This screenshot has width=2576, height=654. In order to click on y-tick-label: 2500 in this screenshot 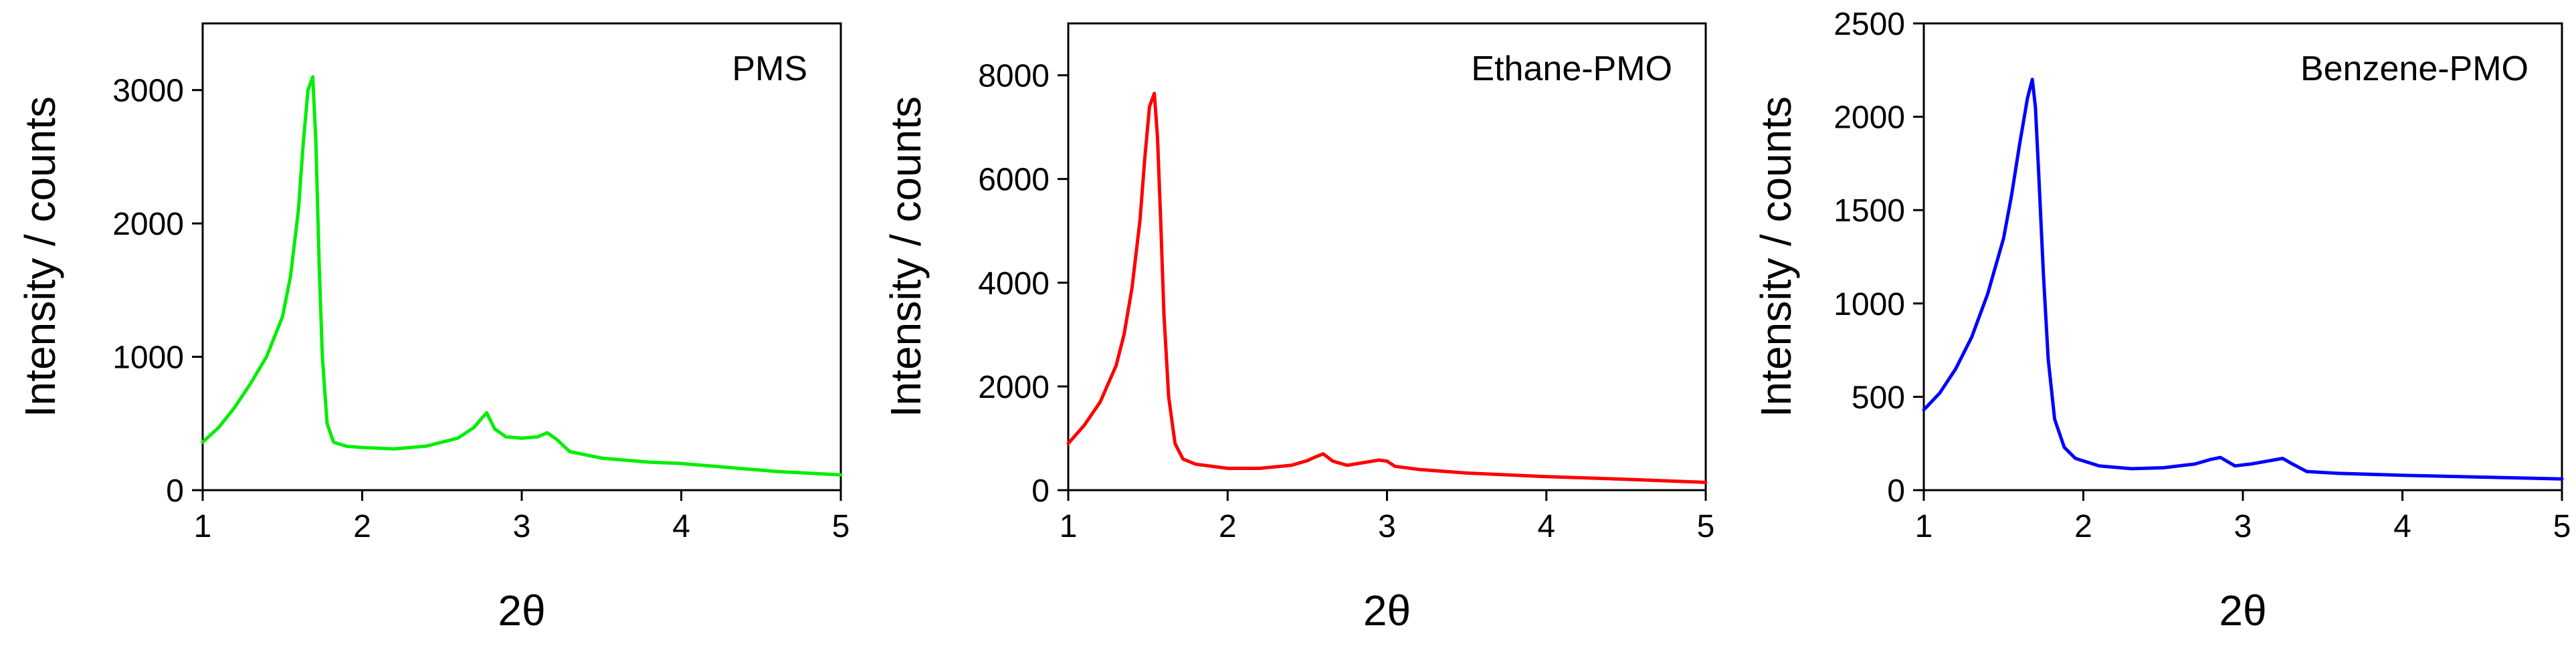, I will do `click(1870, 24)`.